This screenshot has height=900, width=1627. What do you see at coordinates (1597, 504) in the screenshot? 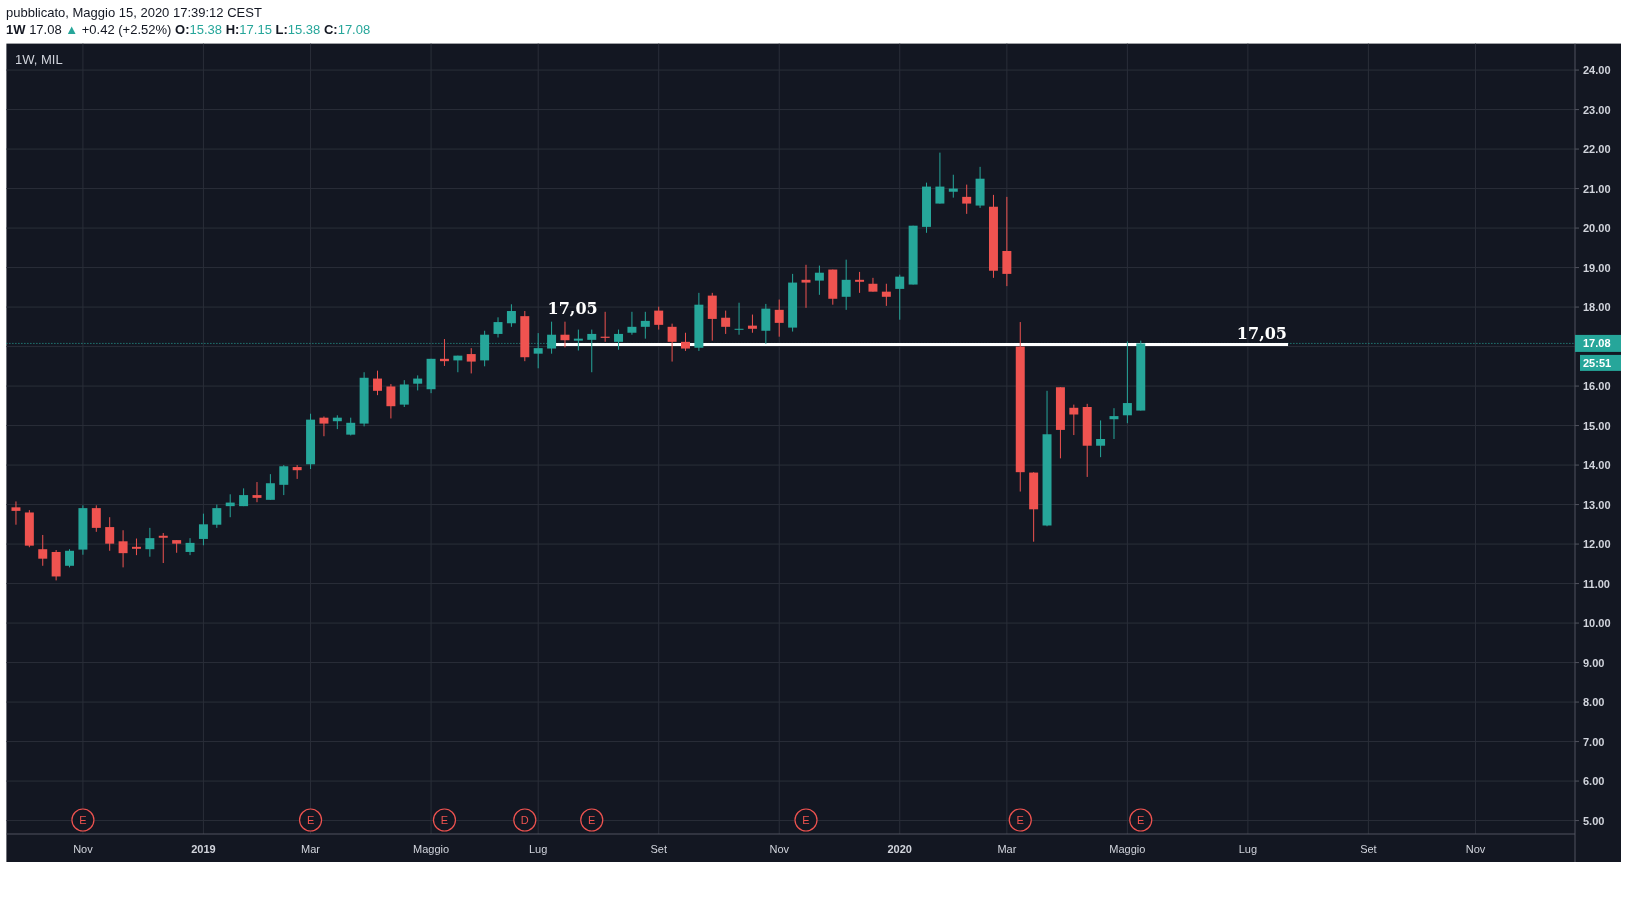
I see `y-tick-label: 13.00` at bounding box center [1597, 504].